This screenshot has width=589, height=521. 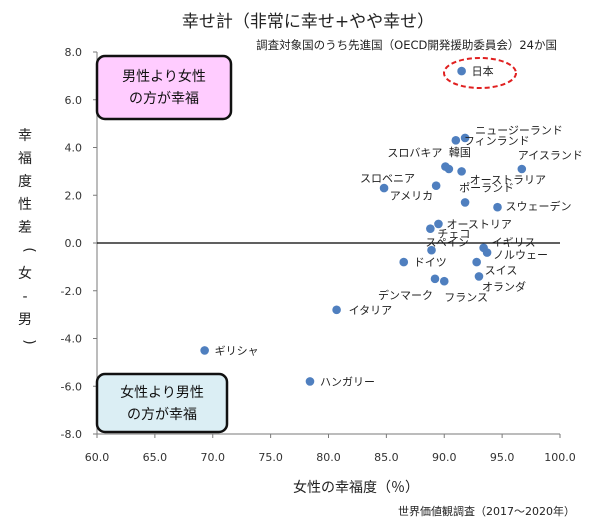 What do you see at coordinates (25, 205) in the screenshot?
I see `y-axis-label-char: 性` at bounding box center [25, 205].